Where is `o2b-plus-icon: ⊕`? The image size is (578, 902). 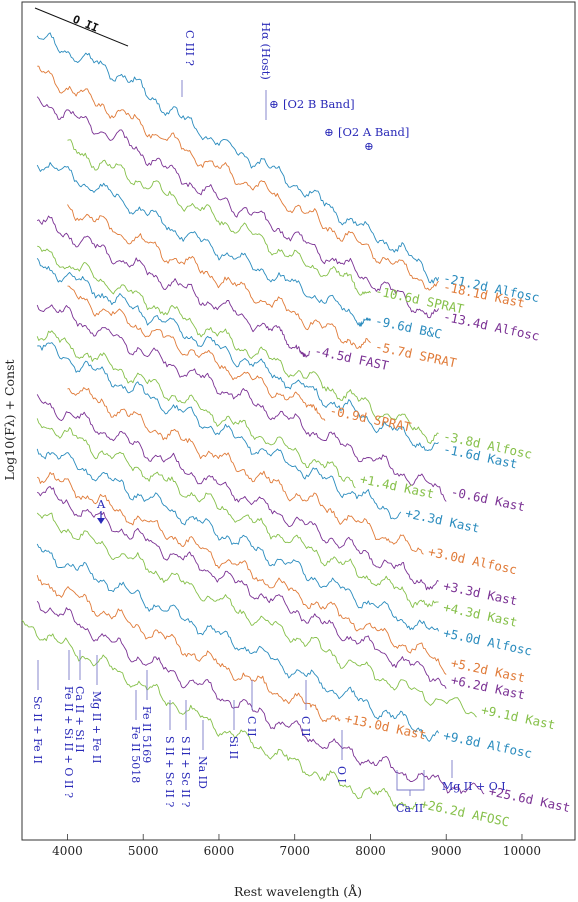
o2b-plus-icon: ⊕ is located at coordinates (274, 104).